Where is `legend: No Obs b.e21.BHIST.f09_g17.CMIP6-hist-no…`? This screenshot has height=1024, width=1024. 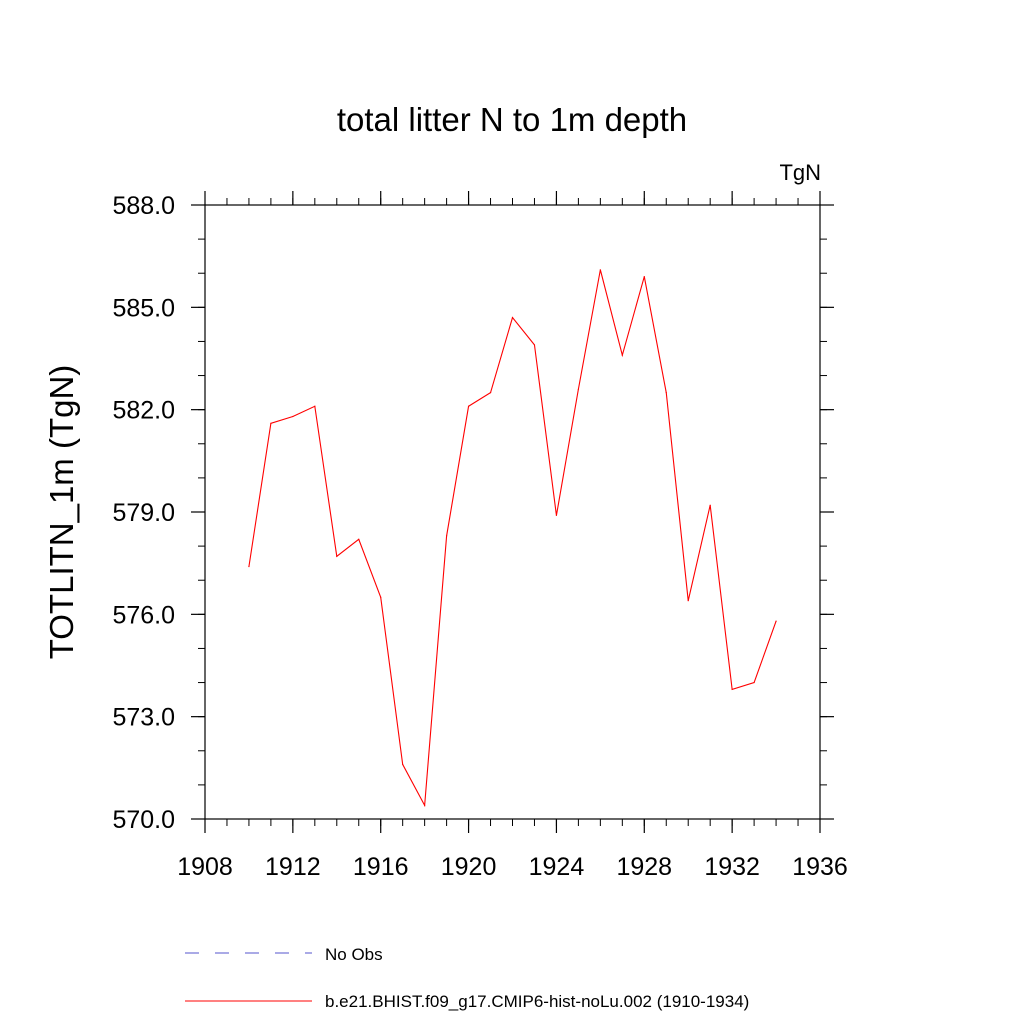
legend: No Obs b.e21.BHIST.f09_g17.CMIP6-hist-no… is located at coordinates (467, 978).